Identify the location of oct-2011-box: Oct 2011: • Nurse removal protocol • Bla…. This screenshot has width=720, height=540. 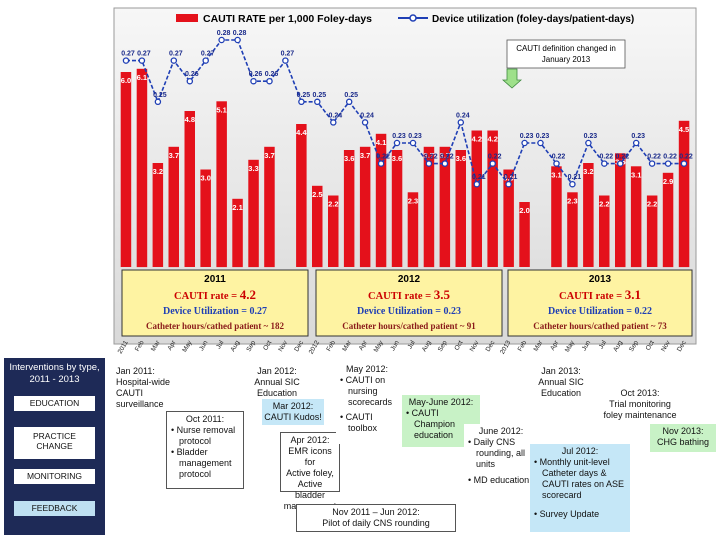
(205, 450).